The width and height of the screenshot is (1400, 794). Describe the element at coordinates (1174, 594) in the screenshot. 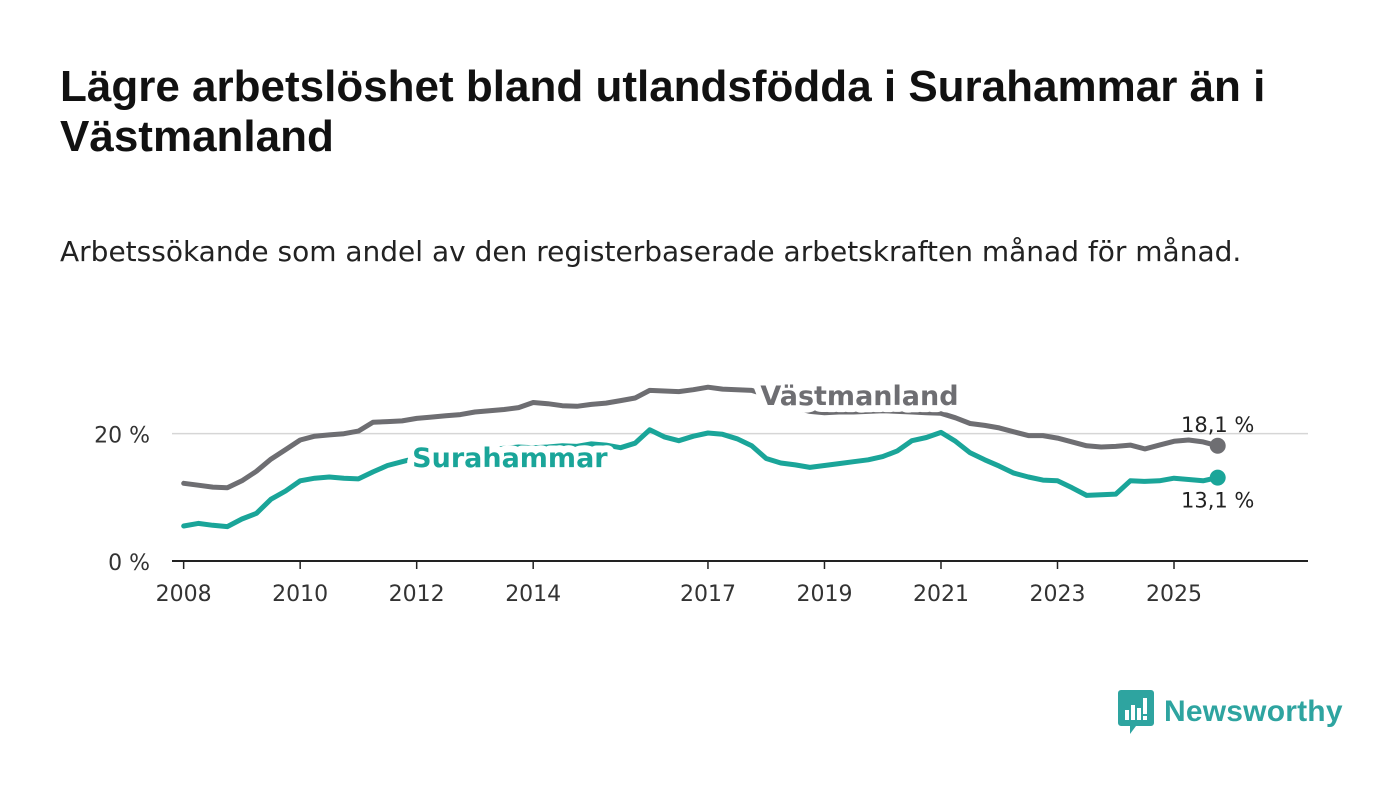

I see `x-tick-label: 2025` at that location.